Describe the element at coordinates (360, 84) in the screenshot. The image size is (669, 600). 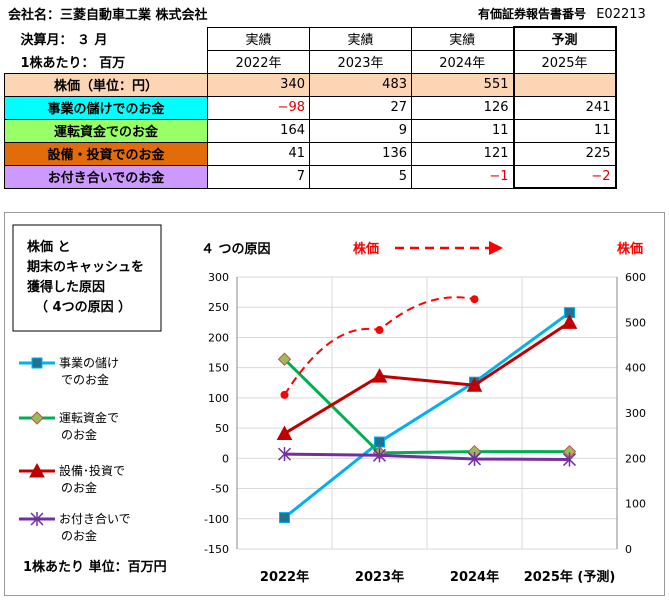
I see `cell: 483` at that location.